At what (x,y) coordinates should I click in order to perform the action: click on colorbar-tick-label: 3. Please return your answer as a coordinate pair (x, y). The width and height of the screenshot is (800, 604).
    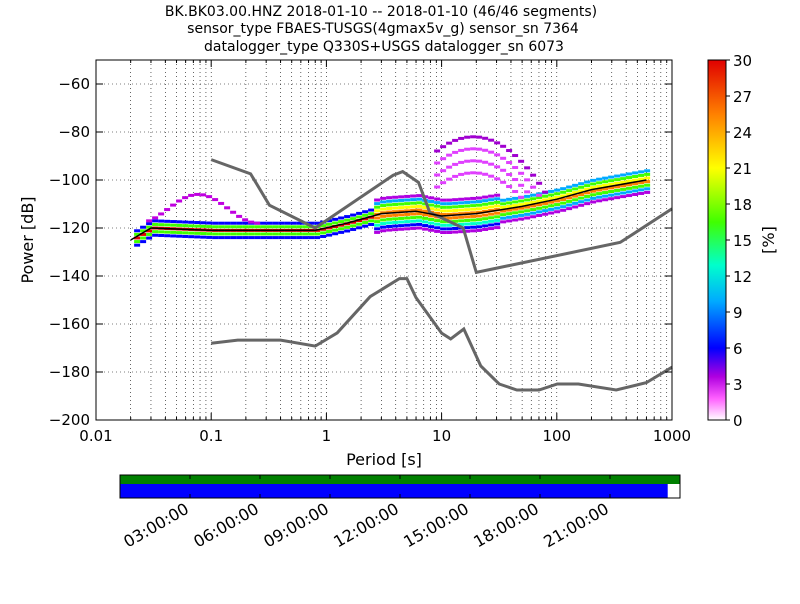
    Looking at the image, I should click on (738, 385).